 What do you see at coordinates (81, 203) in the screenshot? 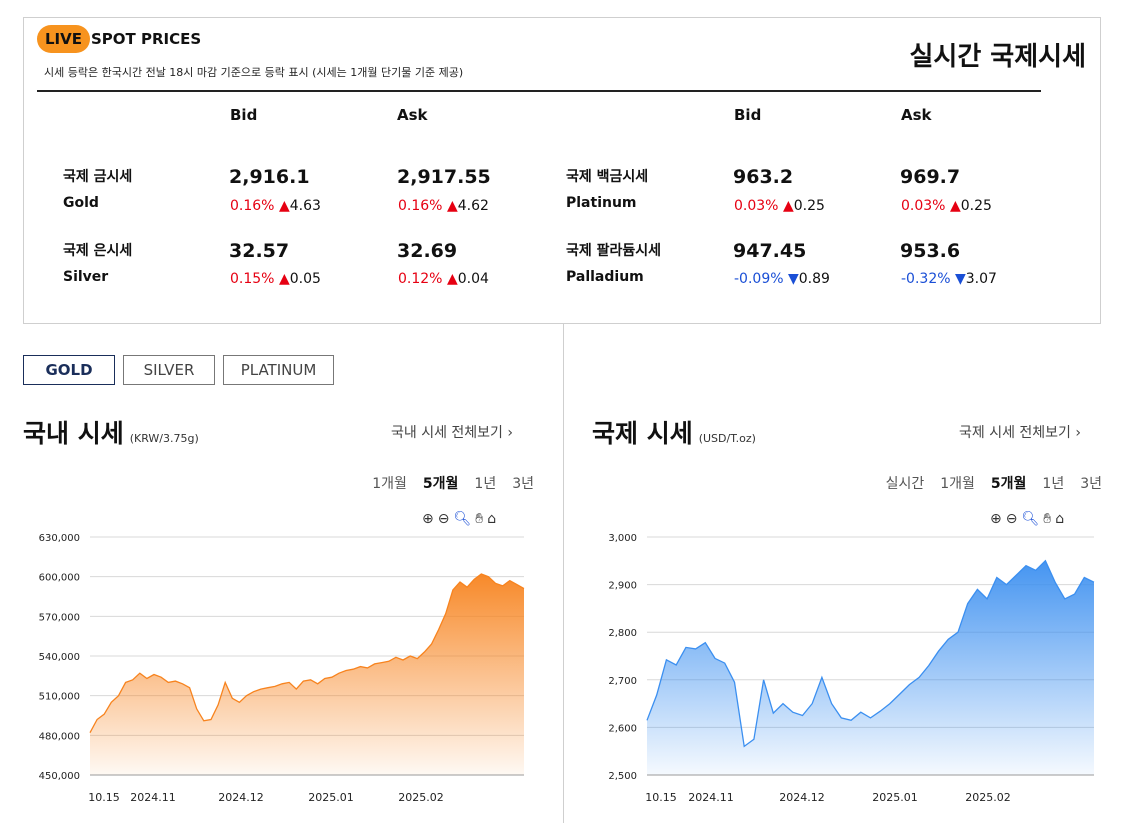
I see `metal-name-en: Gold` at bounding box center [81, 203].